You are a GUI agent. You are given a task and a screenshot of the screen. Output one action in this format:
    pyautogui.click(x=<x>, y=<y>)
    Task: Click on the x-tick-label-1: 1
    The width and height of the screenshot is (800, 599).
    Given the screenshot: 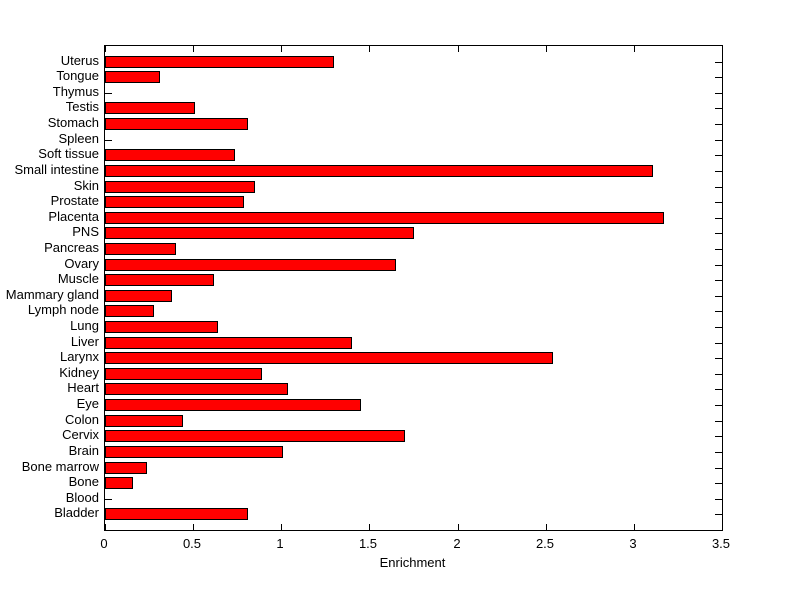 What is the action you would take?
    pyautogui.click(x=280, y=543)
    